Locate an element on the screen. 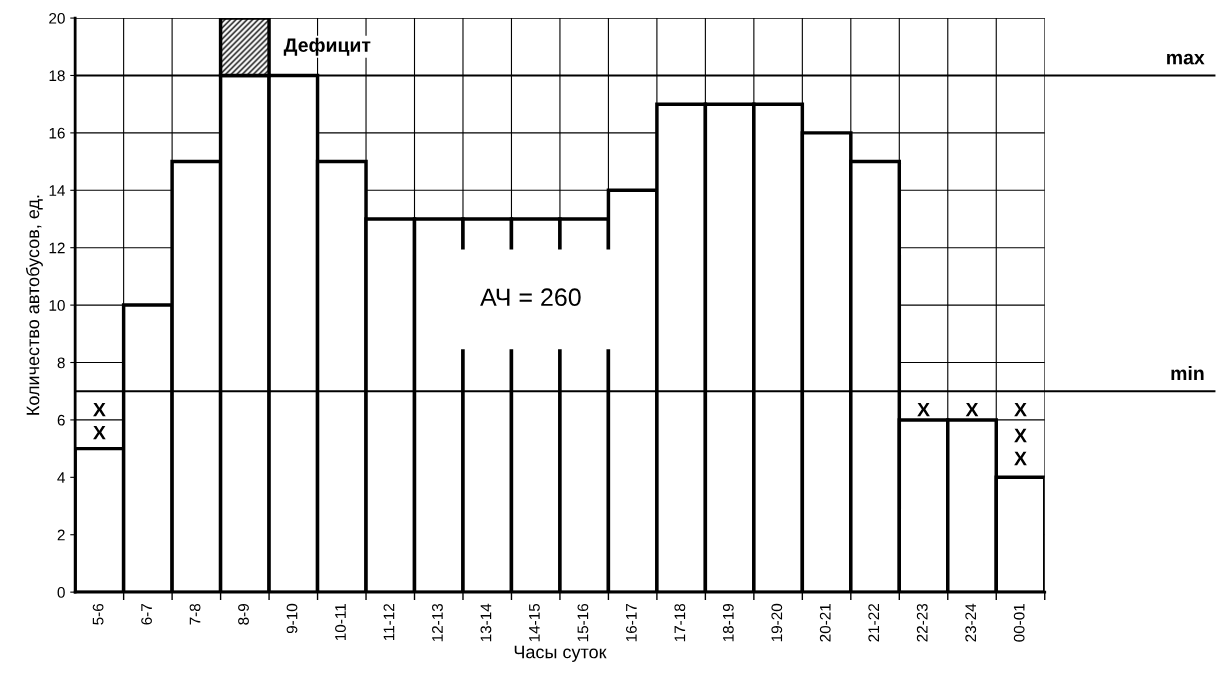 The height and width of the screenshot is (695, 1232). y-tick-label: 8 is located at coordinates (61, 363).